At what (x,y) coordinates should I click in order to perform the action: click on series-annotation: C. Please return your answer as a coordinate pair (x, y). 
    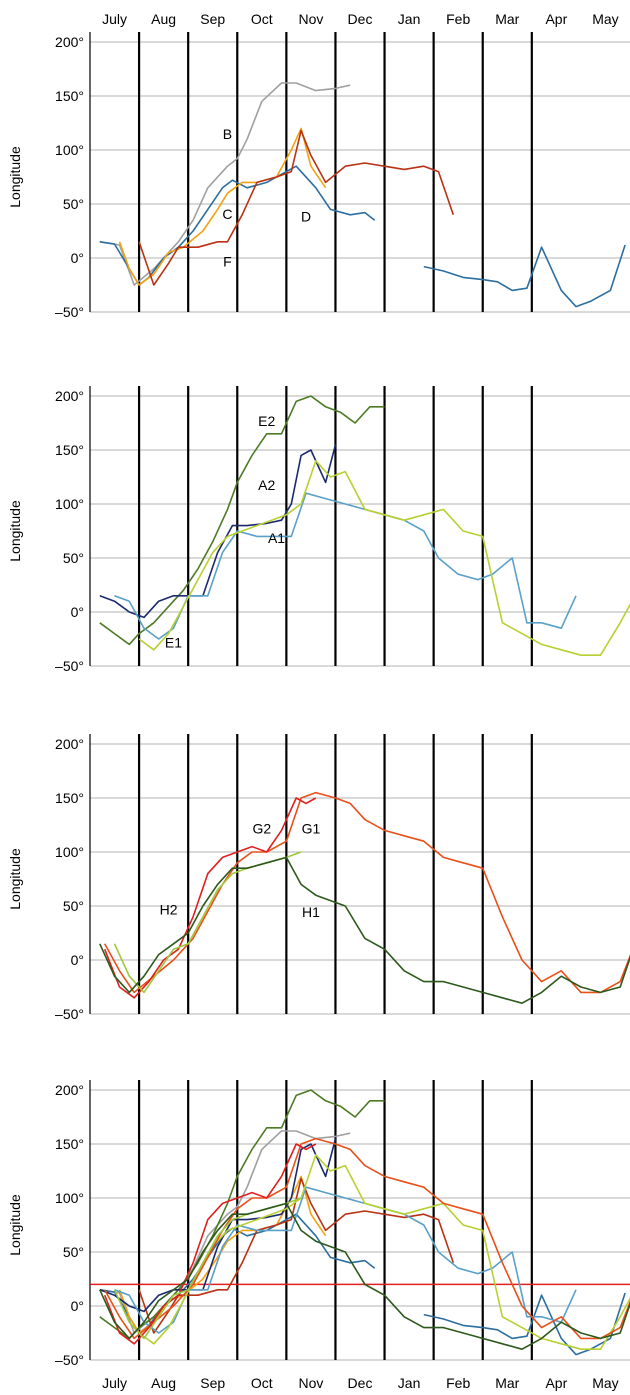
    Looking at the image, I should click on (227, 214).